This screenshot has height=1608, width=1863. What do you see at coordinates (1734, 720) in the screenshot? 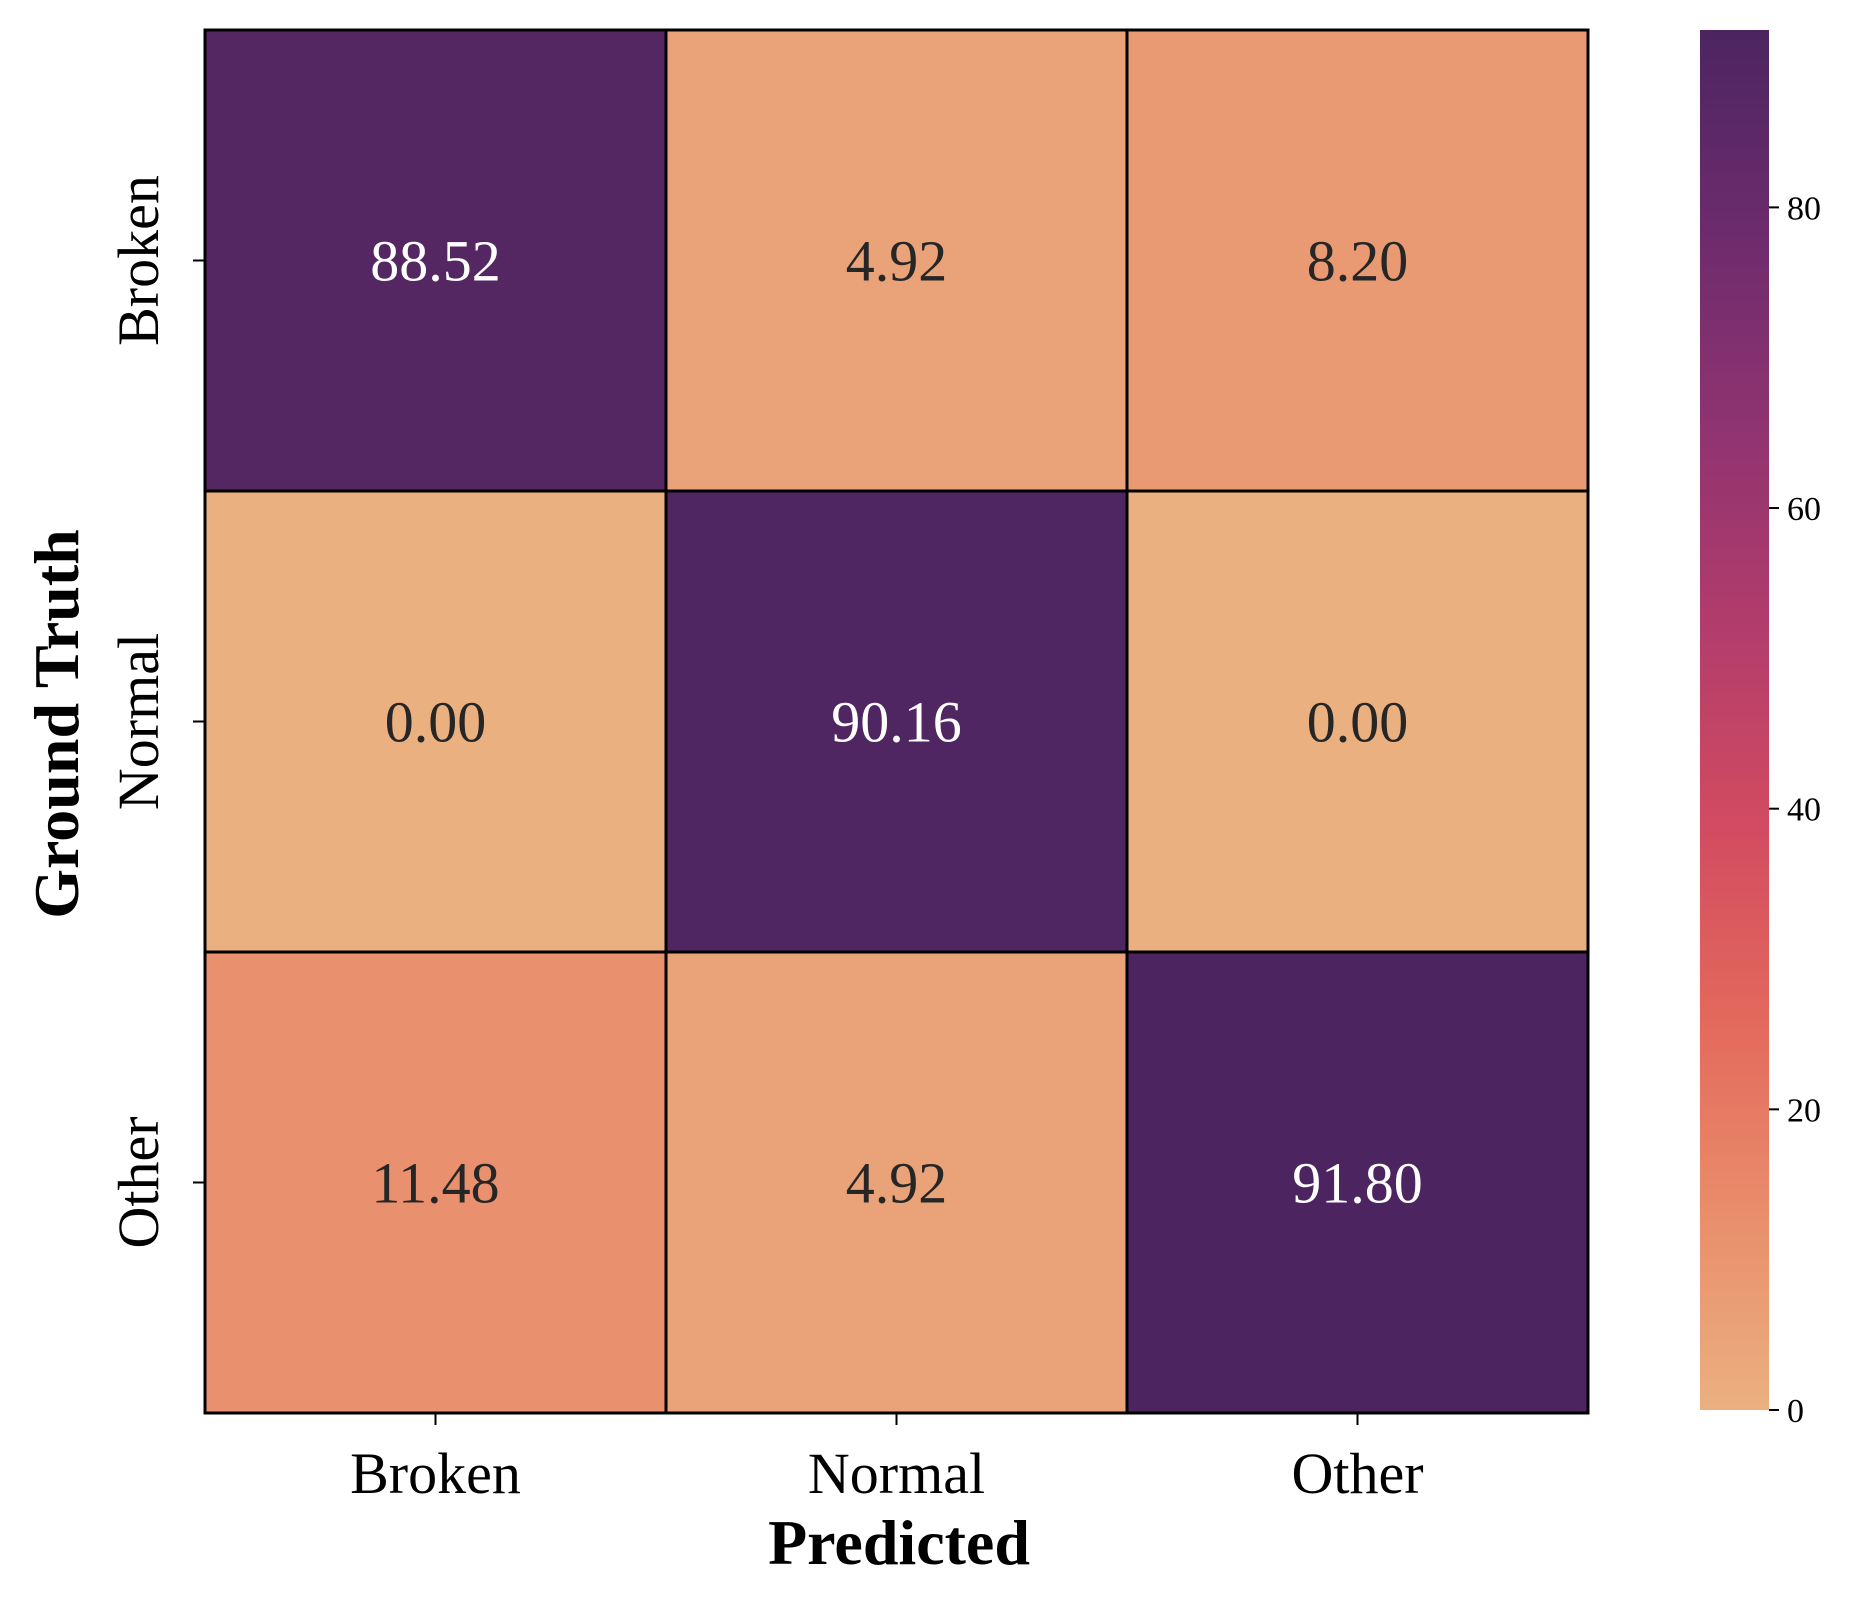
I see `colorbar` at bounding box center [1734, 720].